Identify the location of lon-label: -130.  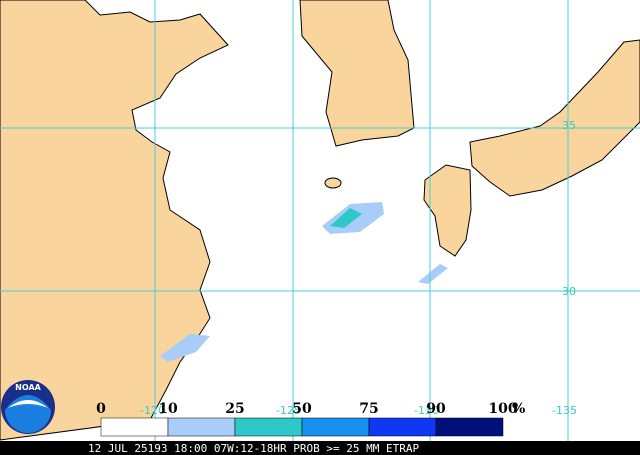
(426, 410).